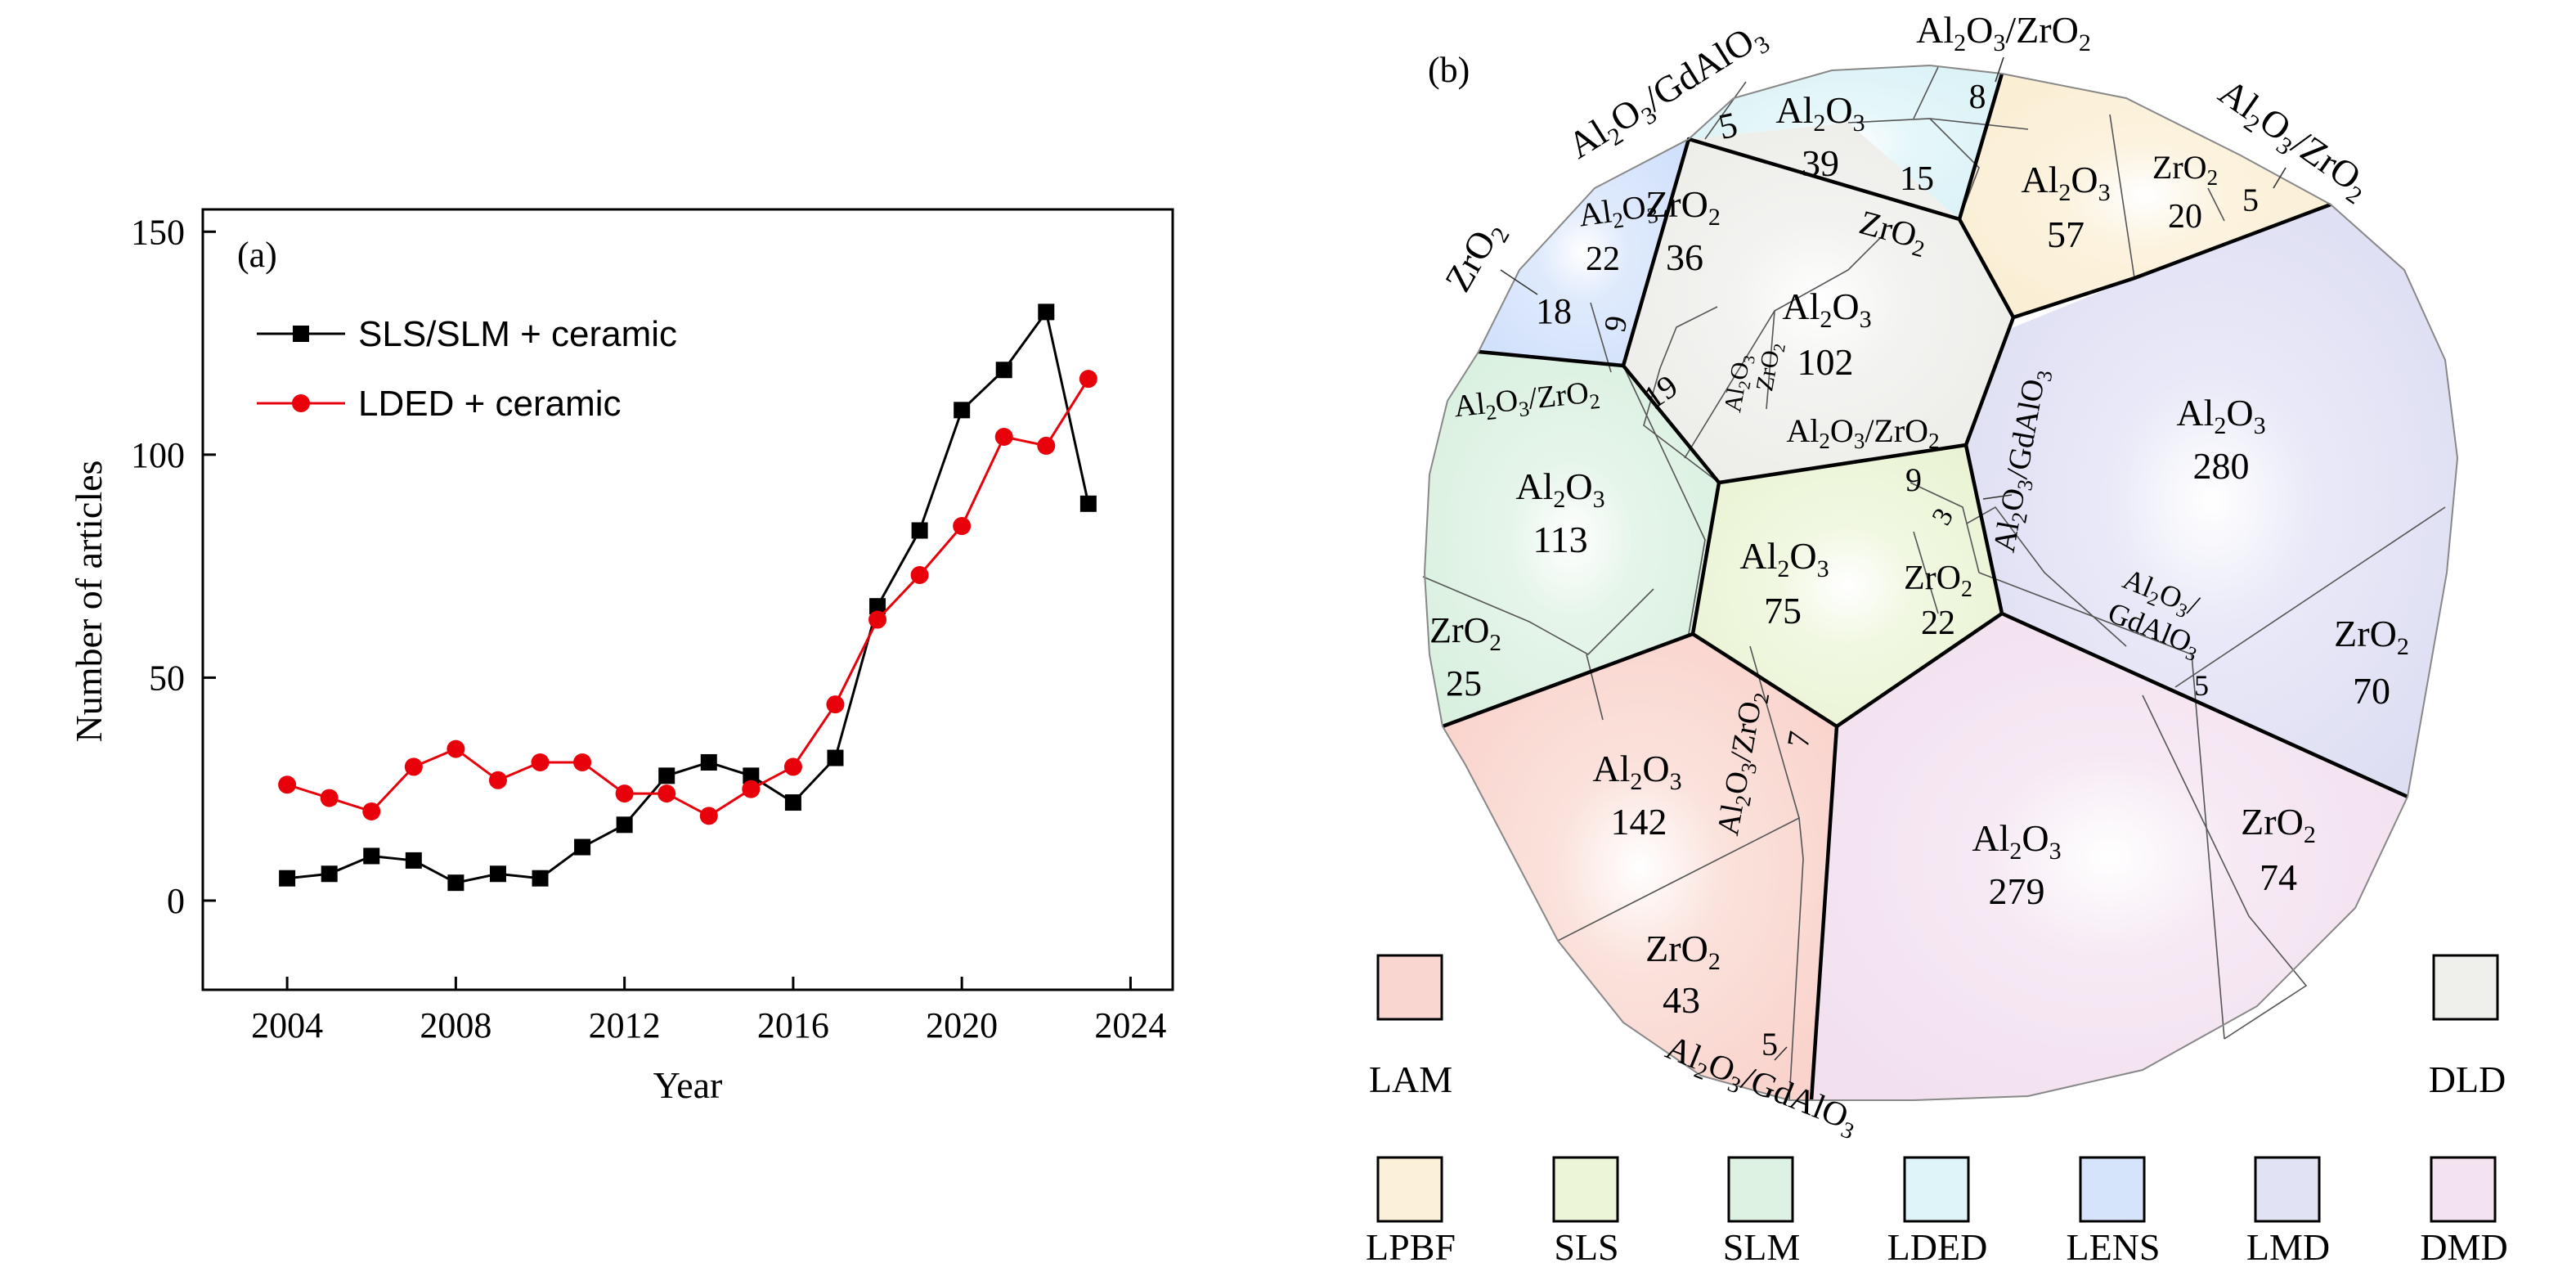 The height and width of the screenshot is (1281, 2576). What do you see at coordinates (2250, 200) in the screenshot?
I see `lpbf-mix-value: 5` at bounding box center [2250, 200].